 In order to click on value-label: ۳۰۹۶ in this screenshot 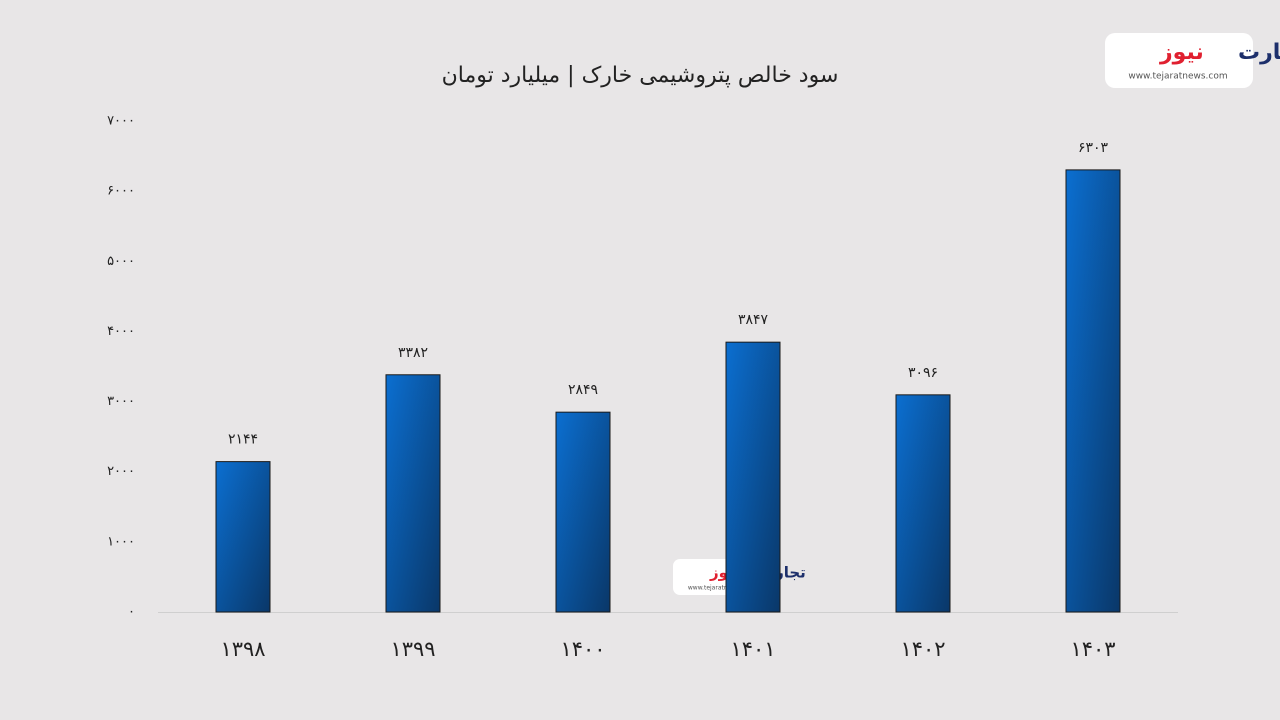, I will do `click(923, 373)`.